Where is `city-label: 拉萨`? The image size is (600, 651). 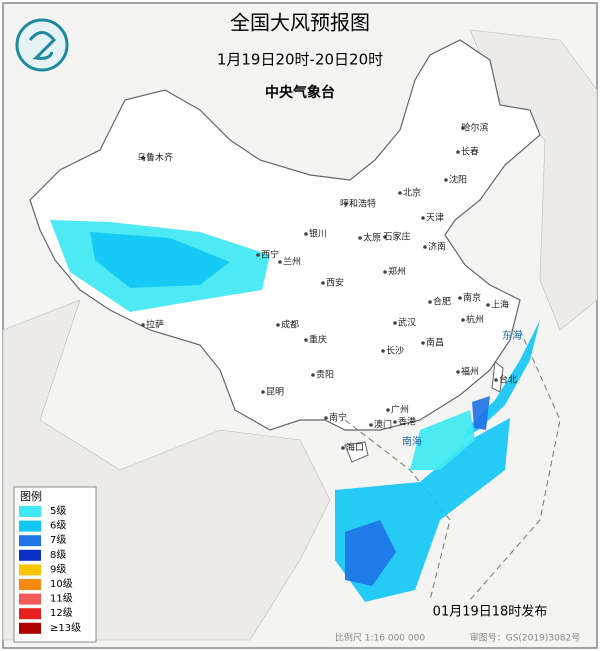
city-label: 拉萨 is located at coordinates (155, 325).